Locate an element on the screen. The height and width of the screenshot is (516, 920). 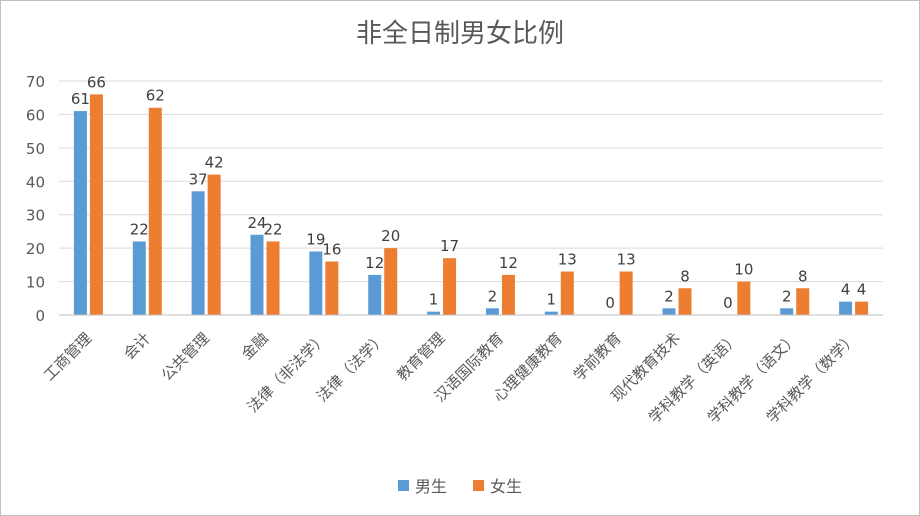
data-label-female: 22 is located at coordinates (272, 229).